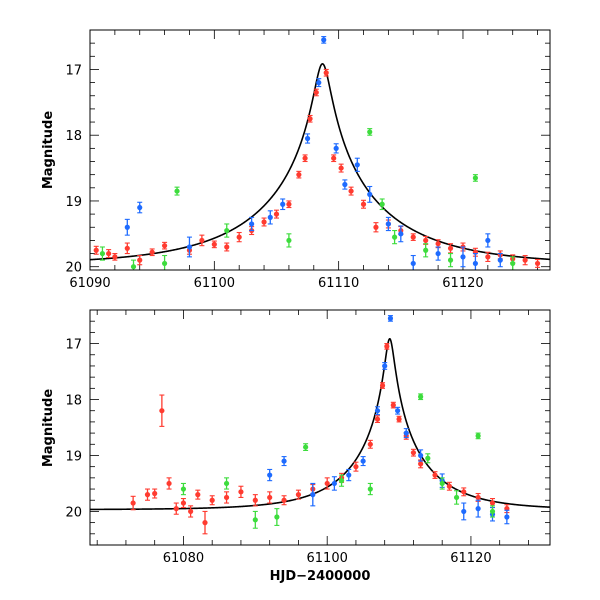  I want to click on x-tick-label: 61100, so click(327, 558).